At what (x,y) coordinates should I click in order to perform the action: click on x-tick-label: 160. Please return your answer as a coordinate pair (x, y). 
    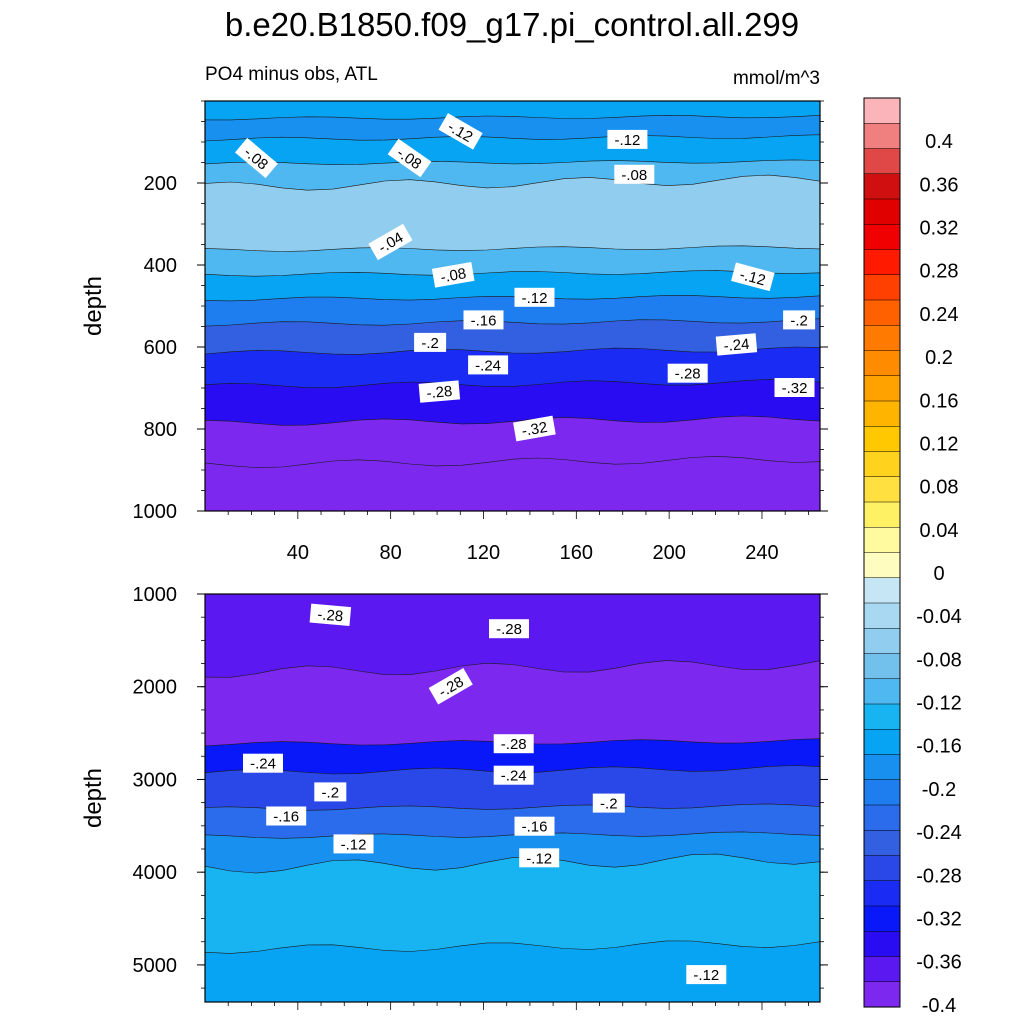
    Looking at the image, I should click on (576, 553).